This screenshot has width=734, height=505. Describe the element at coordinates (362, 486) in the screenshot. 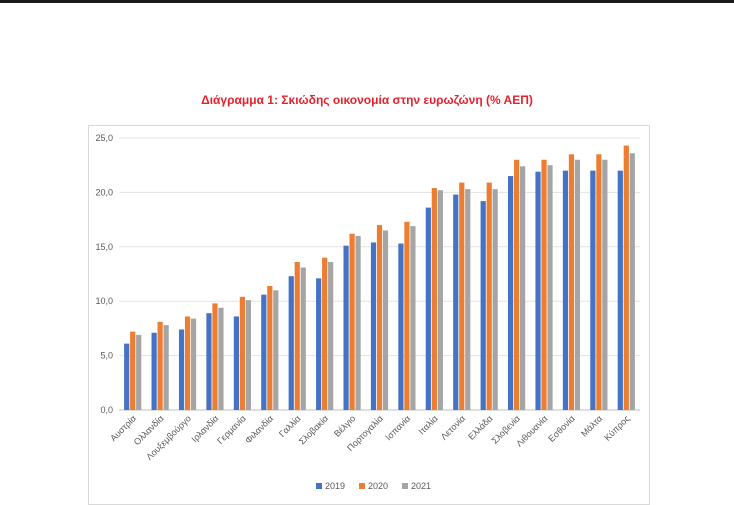

I see `legend-swatch-2020` at that location.